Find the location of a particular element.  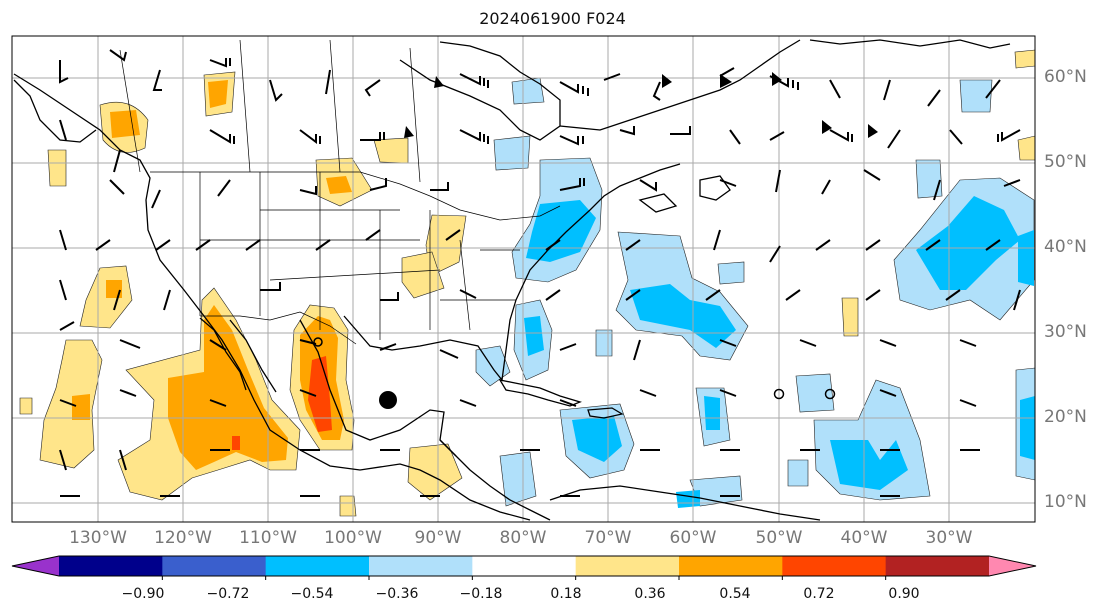

colorbar-tick-label: −0.36 is located at coordinates (397, 594).